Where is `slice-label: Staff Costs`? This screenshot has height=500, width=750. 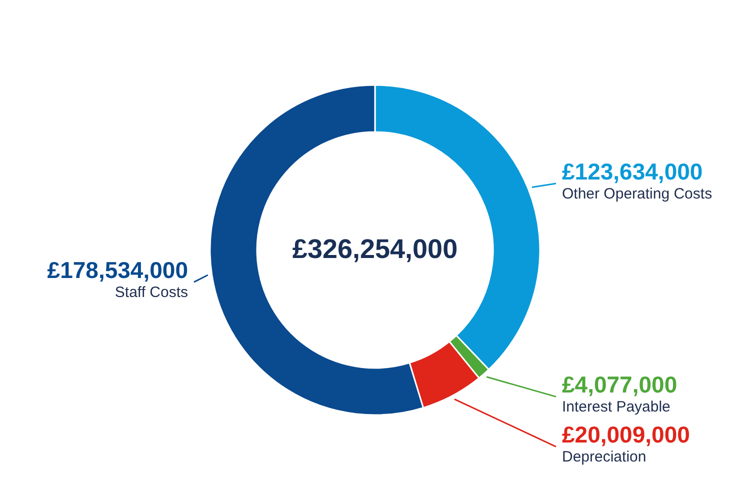 slice-label: Staff Costs is located at coordinates (151, 293).